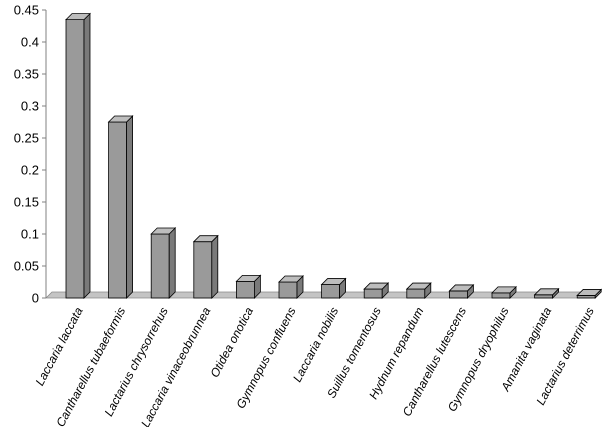 The image size is (602, 432). Describe the element at coordinates (30, 42) in the screenshot. I see `y-tick-label: 0.4` at that location.